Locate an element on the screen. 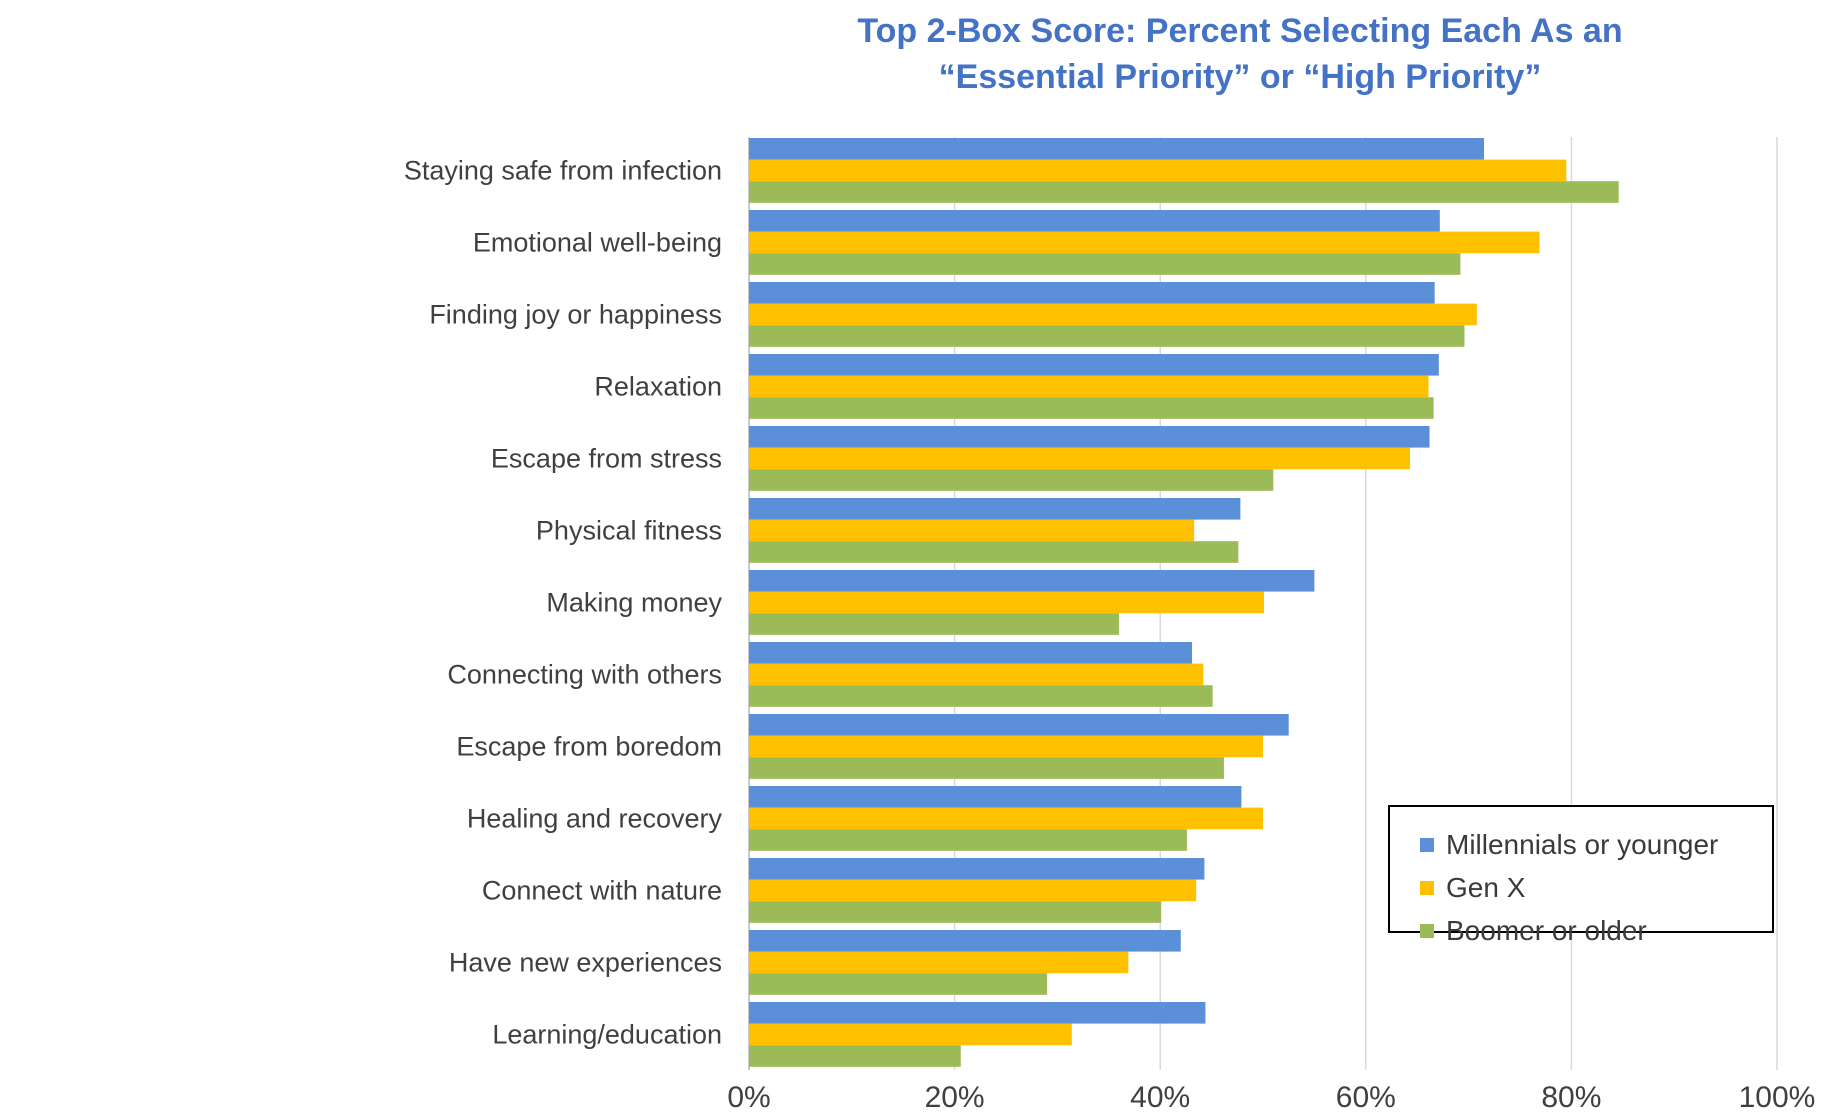 The image size is (1830, 1118). bar-making-money-millennials-or-younger is located at coordinates (1032, 581).